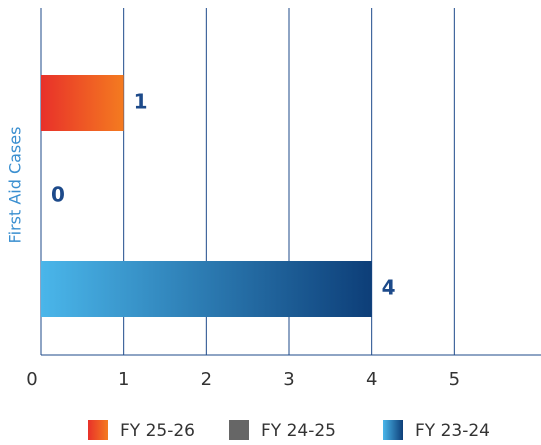 Image resolution: width=541 pixels, height=445 pixels. Describe the element at coordinates (123, 379) in the screenshot. I see `x-tick-label: 1` at that location.